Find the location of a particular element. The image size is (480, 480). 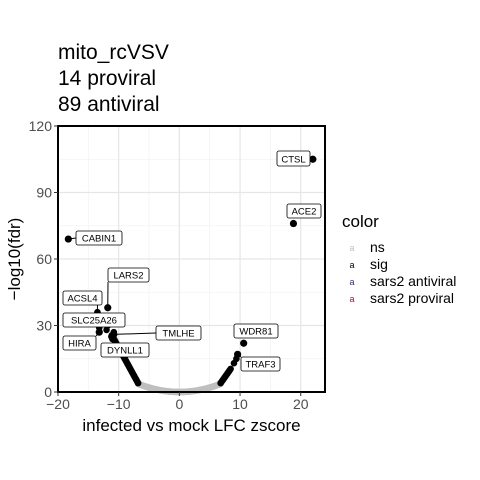

gene-label-wdr81: WDR81 is located at coordinates (255, 332).